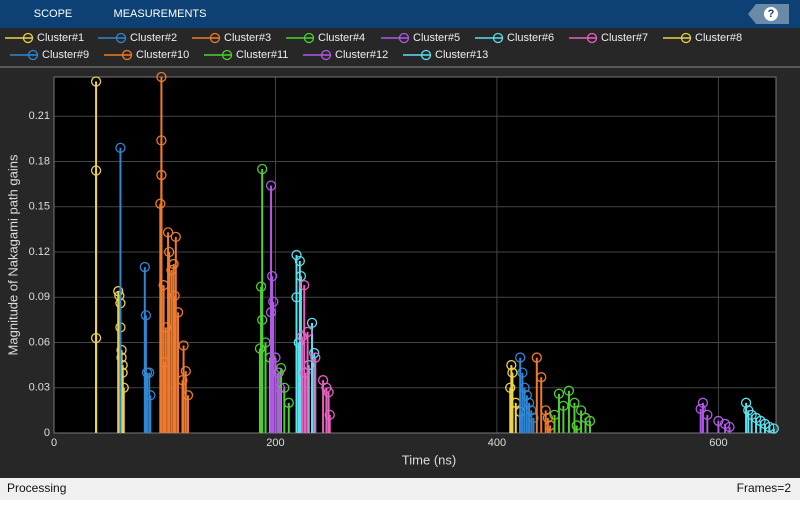 This screenshot has height=505, width=800. Describe the element at coordinates (39, 161) in the screenshot. I see `y-tick-label: 0.18` at that location.